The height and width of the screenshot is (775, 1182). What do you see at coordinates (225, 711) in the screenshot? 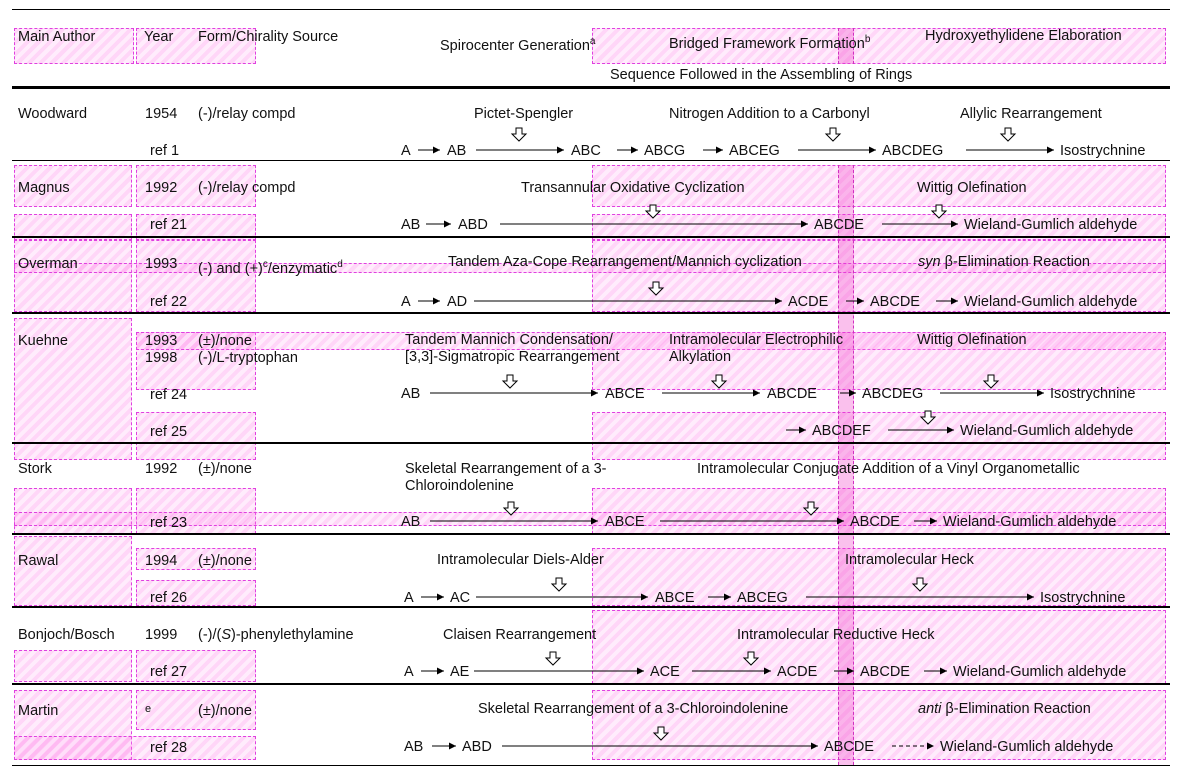
I see `form-martin: (±)/none` at bounding box center [225, 711].